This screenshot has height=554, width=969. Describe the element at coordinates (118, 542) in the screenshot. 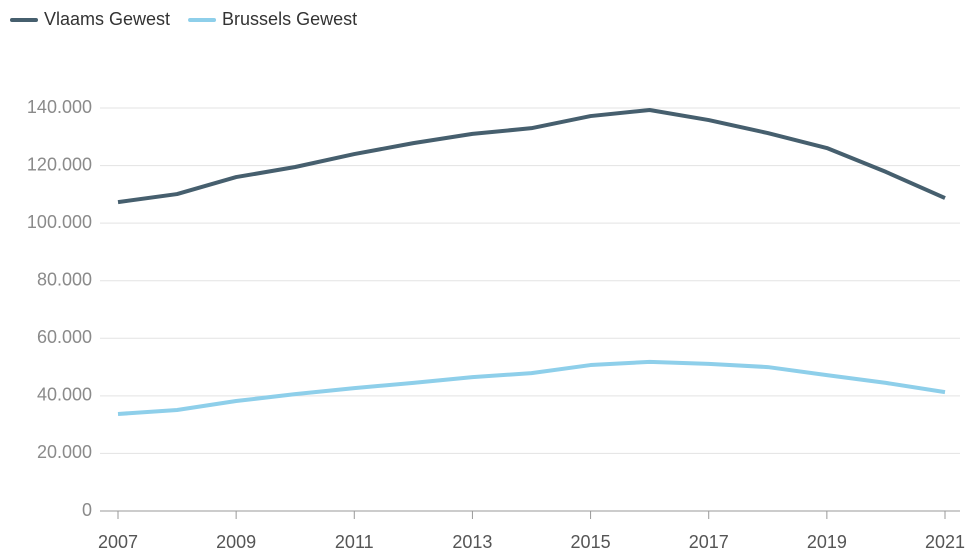

I see `x-tick-label: 2007` at that location.